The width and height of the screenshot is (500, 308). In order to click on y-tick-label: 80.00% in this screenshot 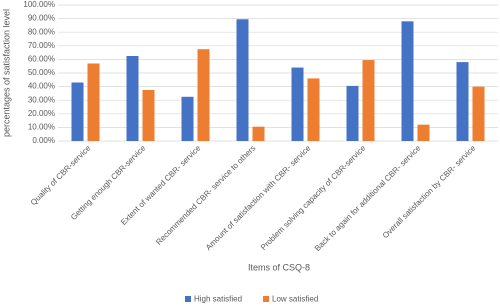, I will do `click(41, 31)`.